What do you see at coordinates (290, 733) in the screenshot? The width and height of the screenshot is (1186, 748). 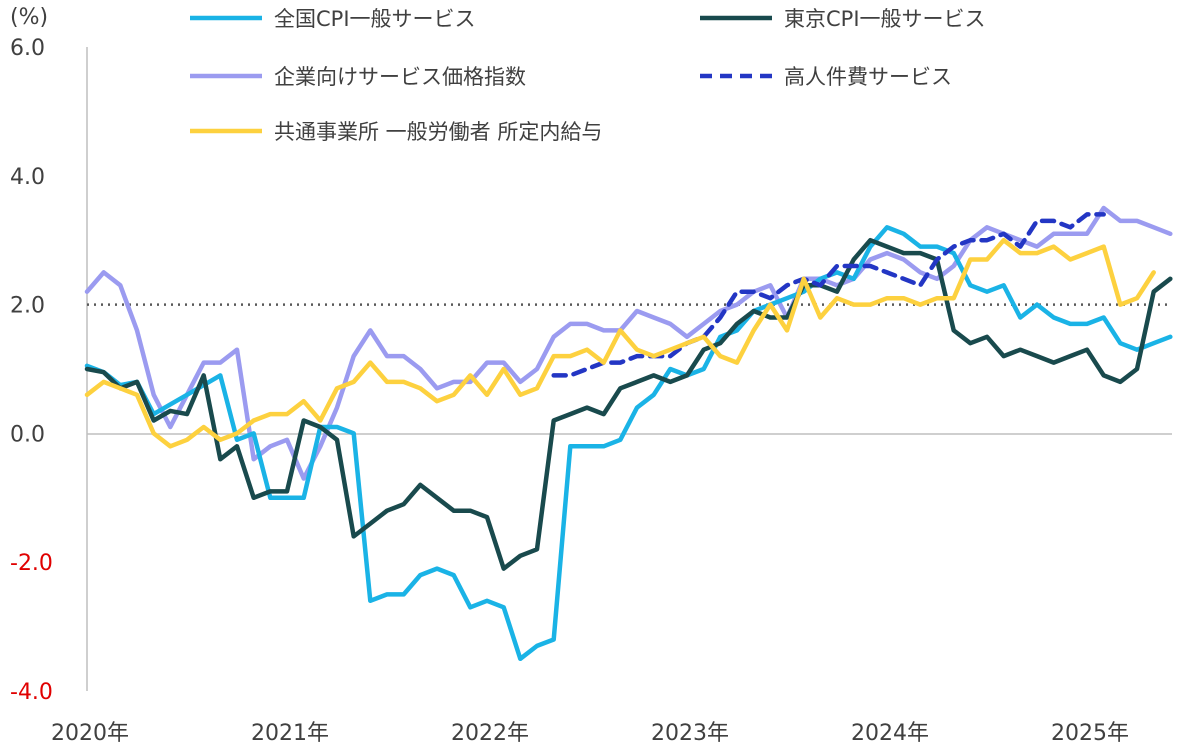 I see `x-tick-label: 2021年` at bounding box center [290, 733].